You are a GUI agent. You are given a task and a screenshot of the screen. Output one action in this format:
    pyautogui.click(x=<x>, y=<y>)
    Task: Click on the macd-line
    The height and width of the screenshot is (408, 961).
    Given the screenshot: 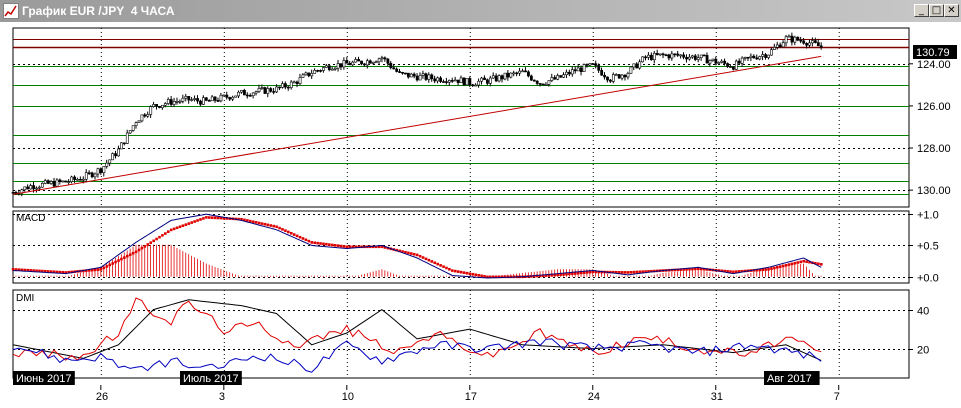 What is the action you would take?
    pyautogui.click(x=417, y=246)
    